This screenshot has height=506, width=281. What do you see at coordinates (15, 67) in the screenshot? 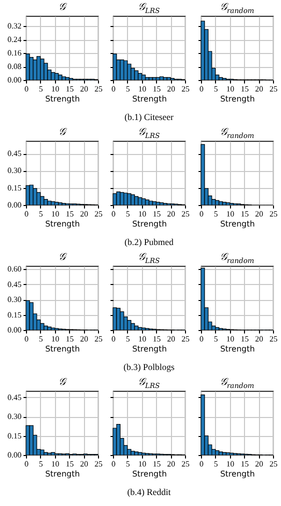
I see `y-tick-label: 0.08` at bounding box center [15, 67].